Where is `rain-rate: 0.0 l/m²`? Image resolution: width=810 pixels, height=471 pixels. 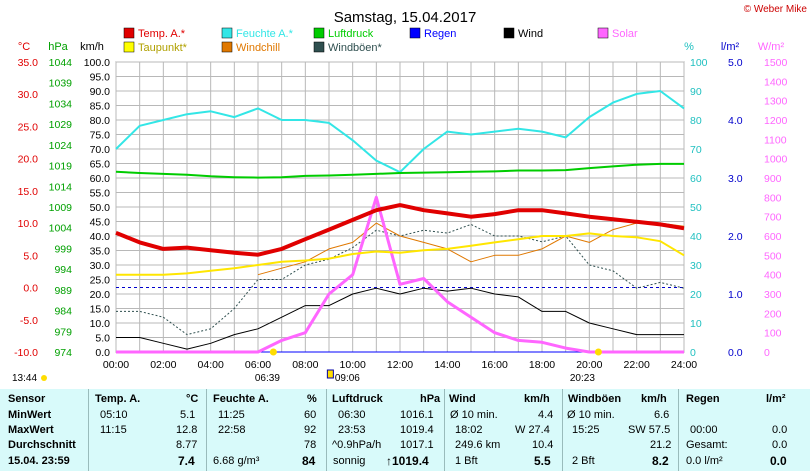
rain-rate: 0.0 l/m² is located at coordinates (704, 461).